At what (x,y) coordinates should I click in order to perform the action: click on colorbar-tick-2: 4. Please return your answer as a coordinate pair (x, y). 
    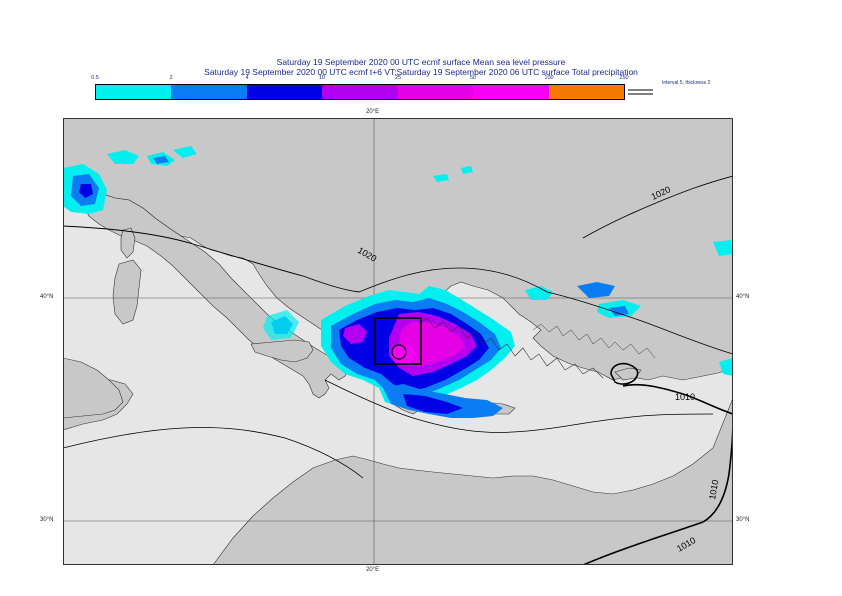
    Looking at the image, I should click on (247, 78).